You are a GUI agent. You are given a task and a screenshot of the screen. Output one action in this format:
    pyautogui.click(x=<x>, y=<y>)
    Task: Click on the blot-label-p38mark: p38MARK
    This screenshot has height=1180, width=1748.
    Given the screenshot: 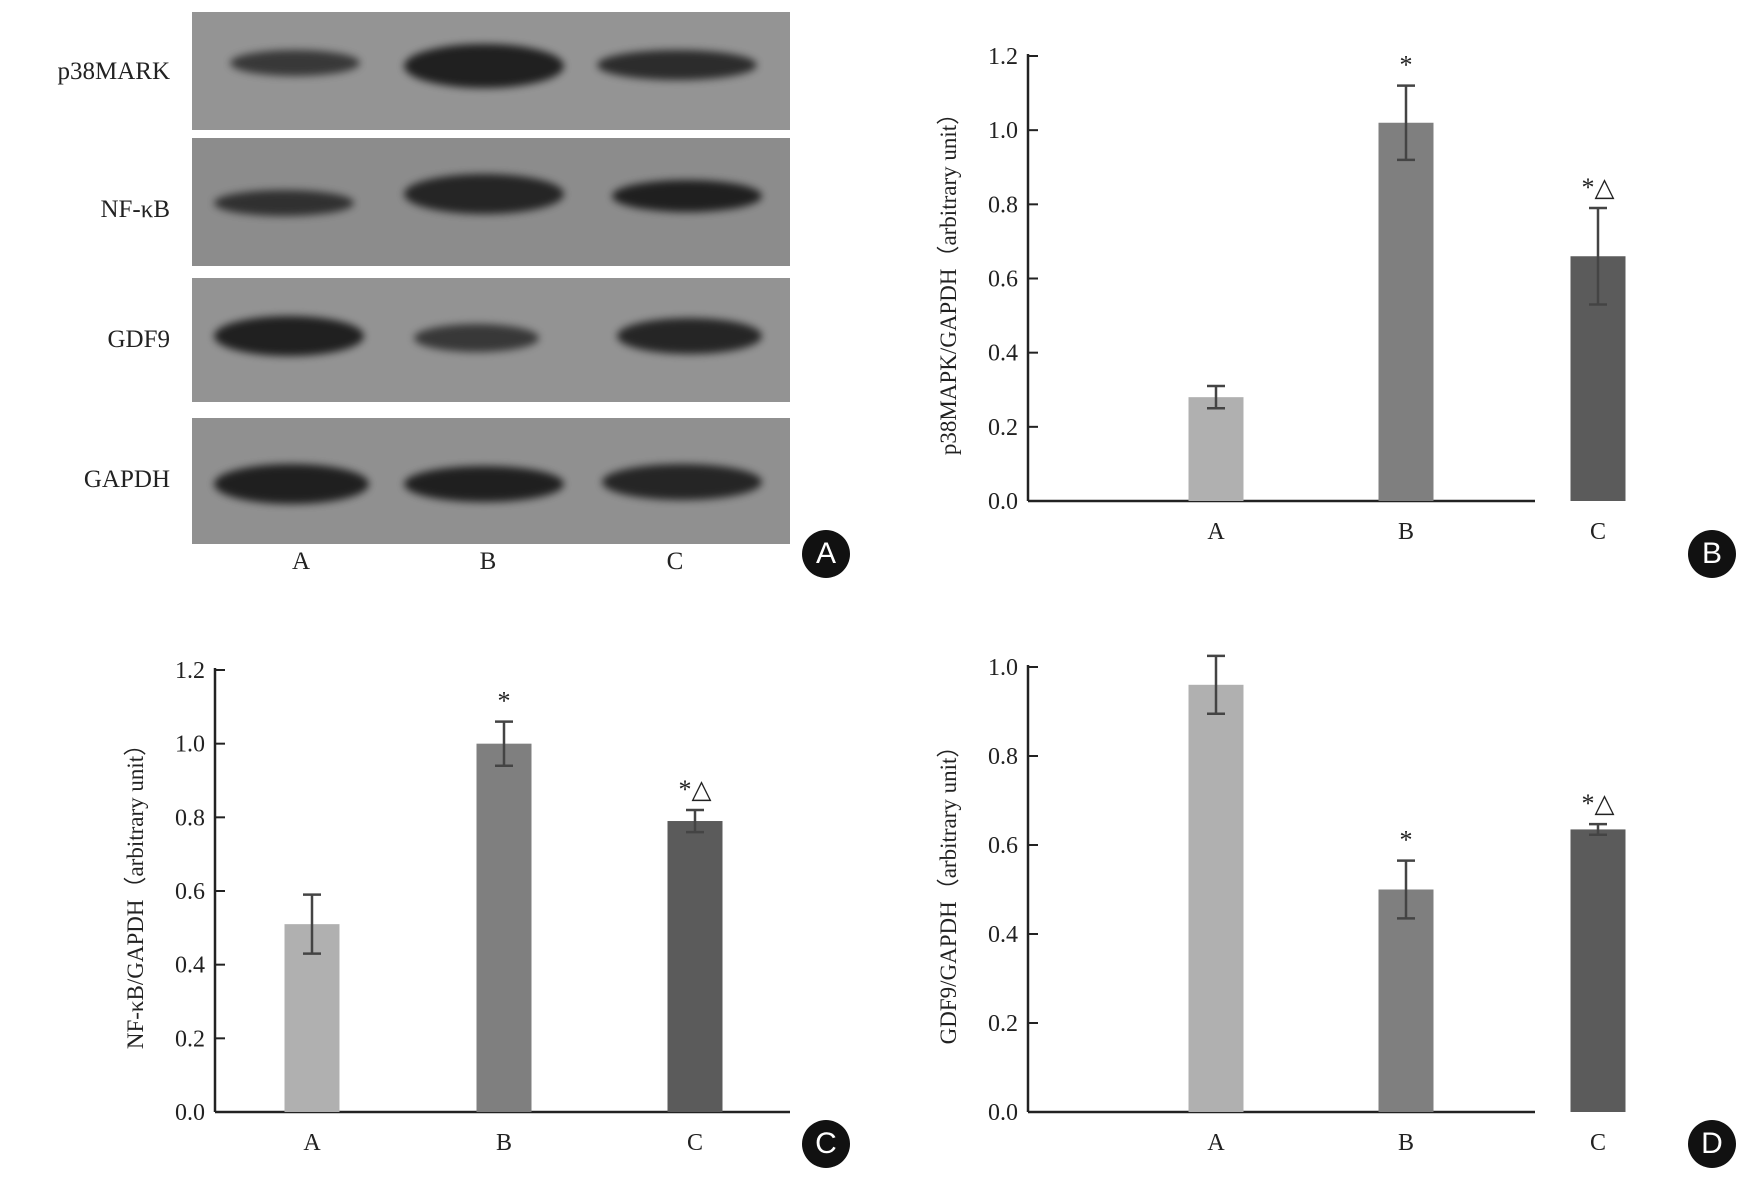 What is the action you would take?
    pyautogui.click(x=113, y=71)
    